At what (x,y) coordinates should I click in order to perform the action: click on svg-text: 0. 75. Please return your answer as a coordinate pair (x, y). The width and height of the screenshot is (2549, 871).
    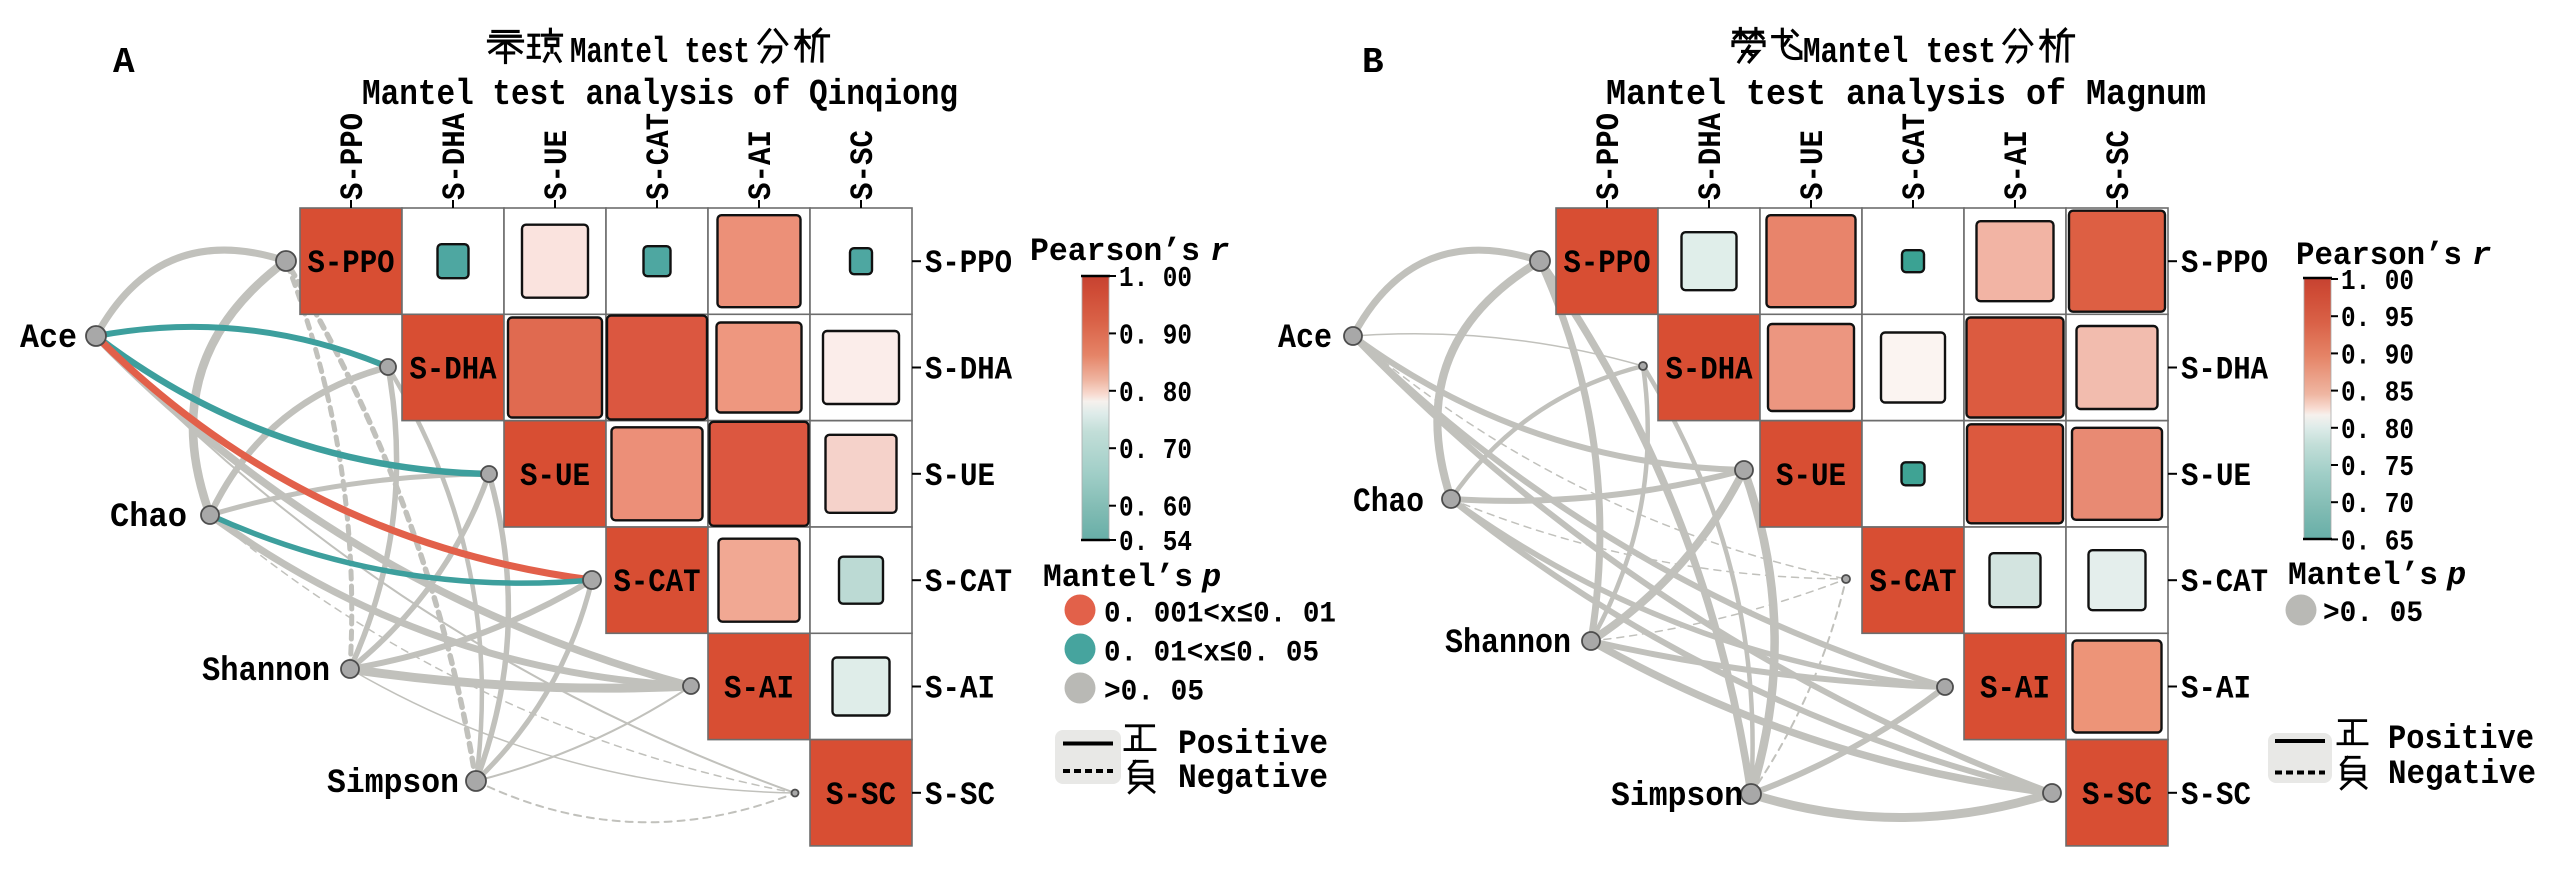
    Looking at the image, I should click on (2377, 467).